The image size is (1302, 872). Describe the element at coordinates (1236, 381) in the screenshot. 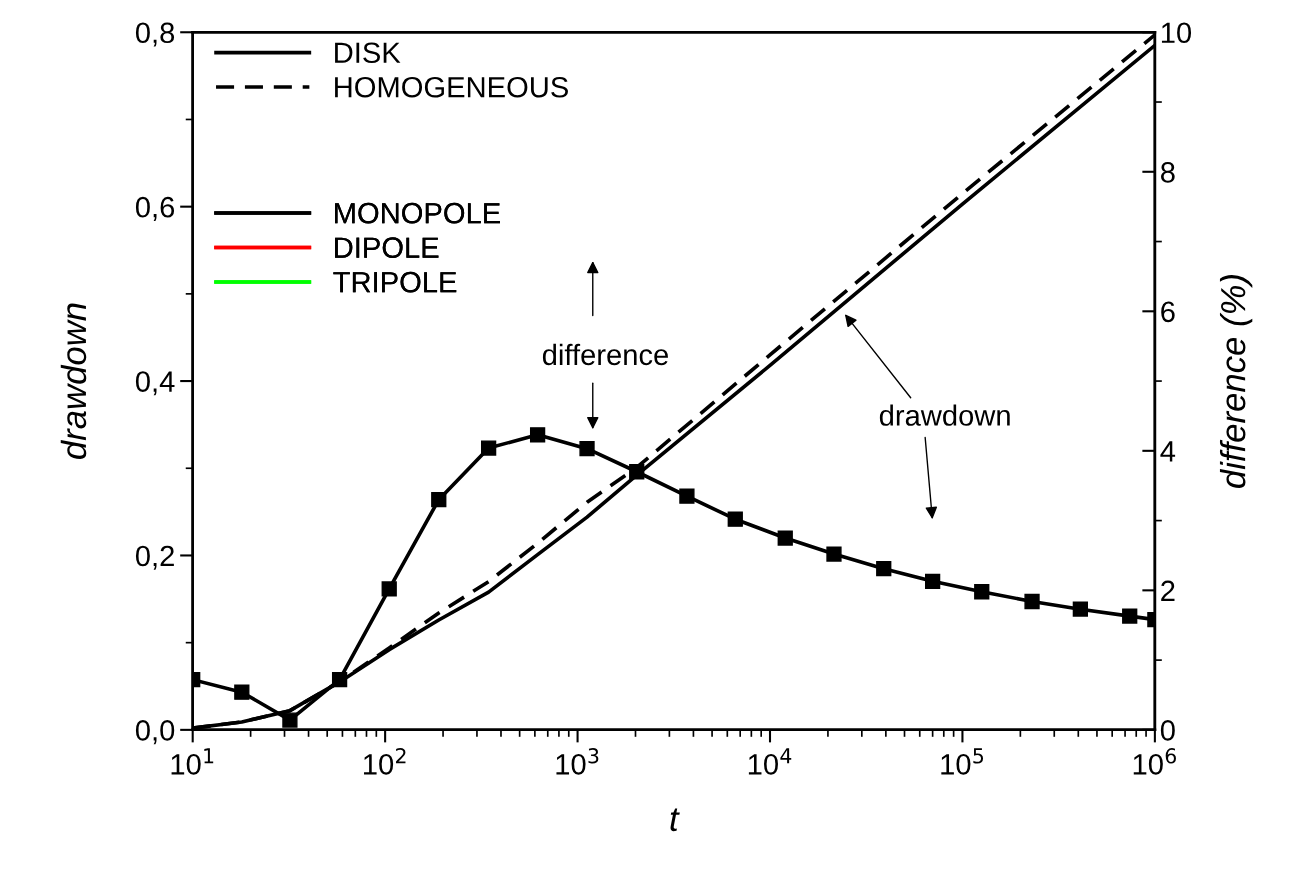

I see `y2-axis-title: difference (%)` at that location.